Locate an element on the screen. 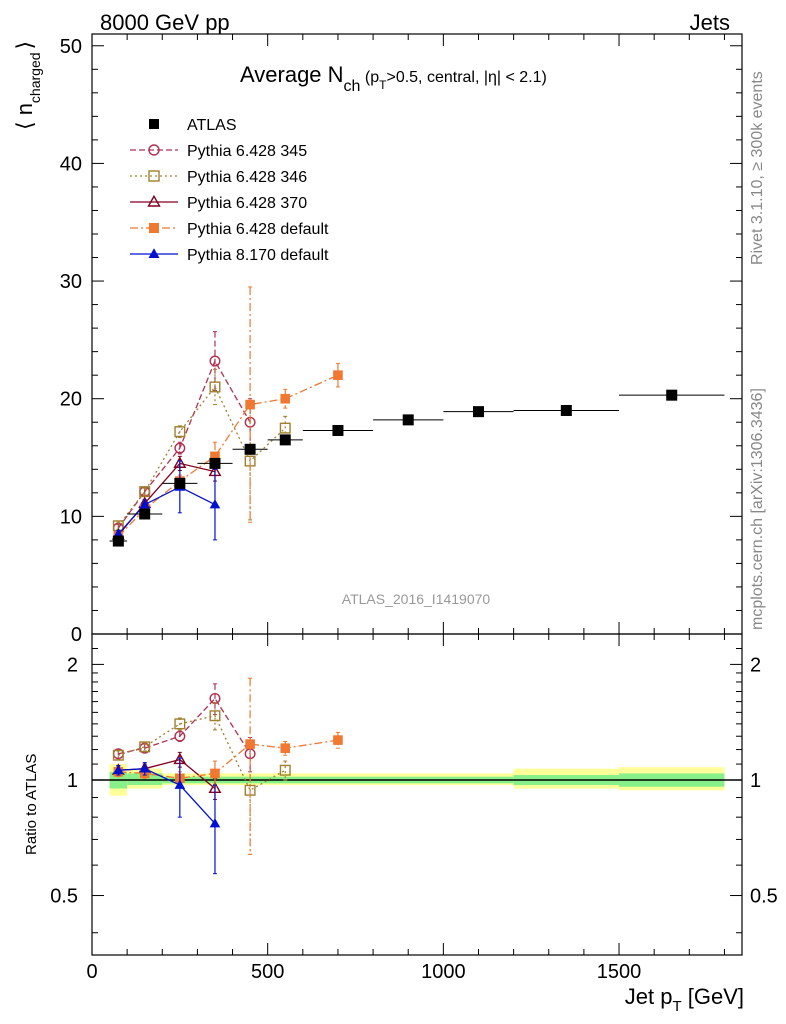 The height and width of the screenshot is (1024, 786). xlabel-base: Jet p is located at coordinates (649, 996).